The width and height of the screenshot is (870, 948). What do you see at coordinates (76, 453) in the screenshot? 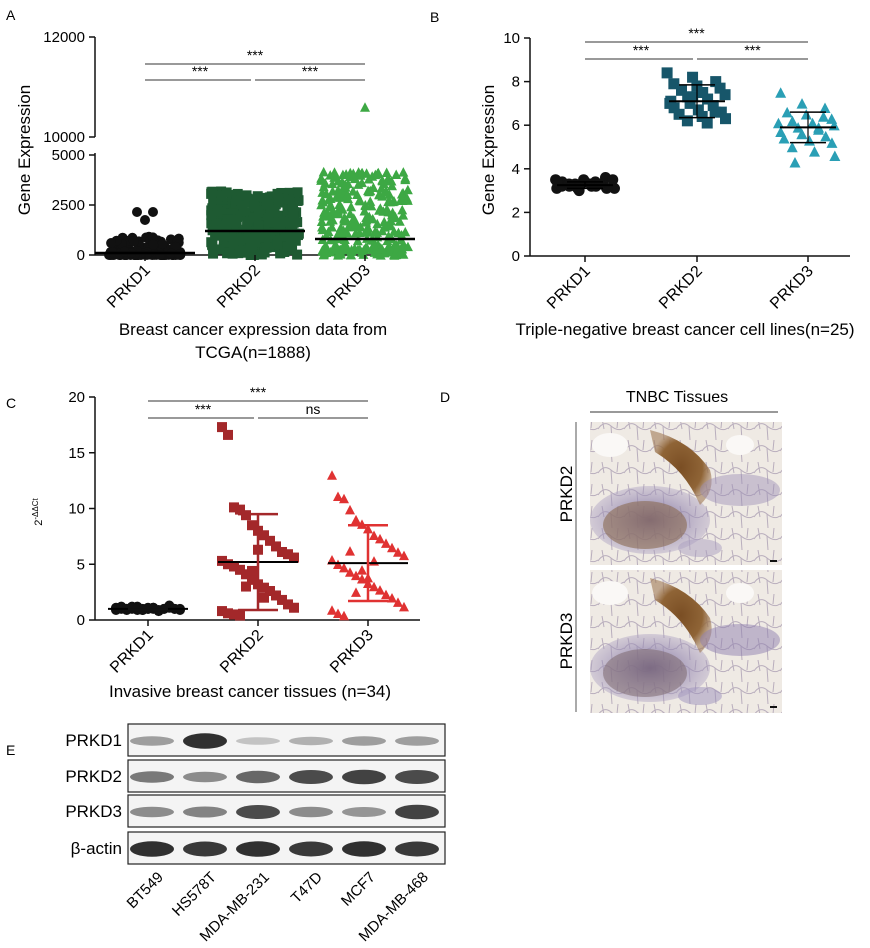
I see `y-tick-label: 15` at bounding box center [76, 453].